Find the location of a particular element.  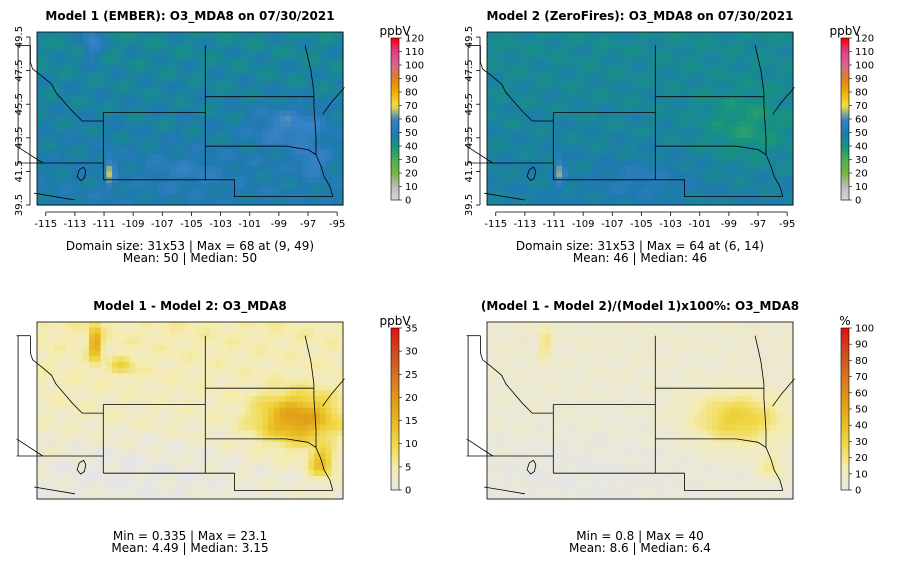

x-tick-label: -105 is located at coordinates (641, 224).